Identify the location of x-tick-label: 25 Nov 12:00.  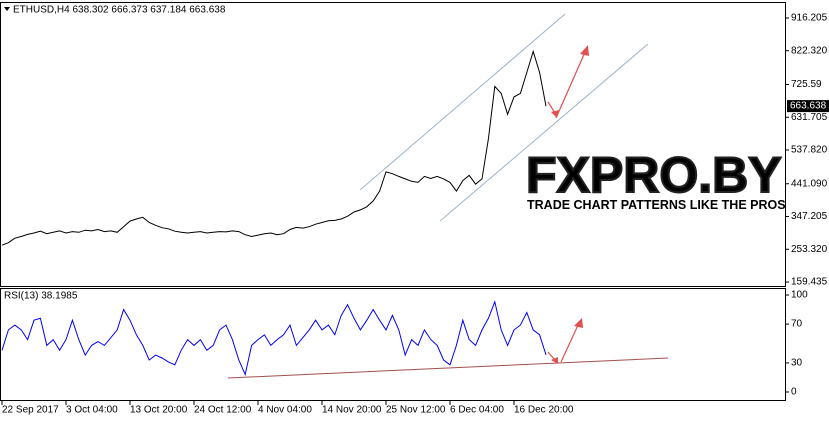
(416, 410).